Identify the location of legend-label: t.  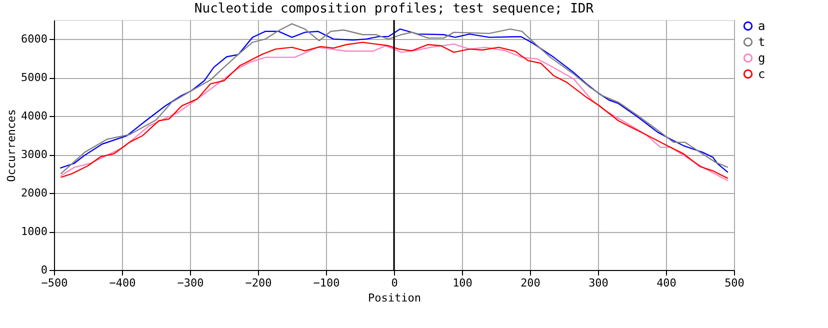
(762, 42).